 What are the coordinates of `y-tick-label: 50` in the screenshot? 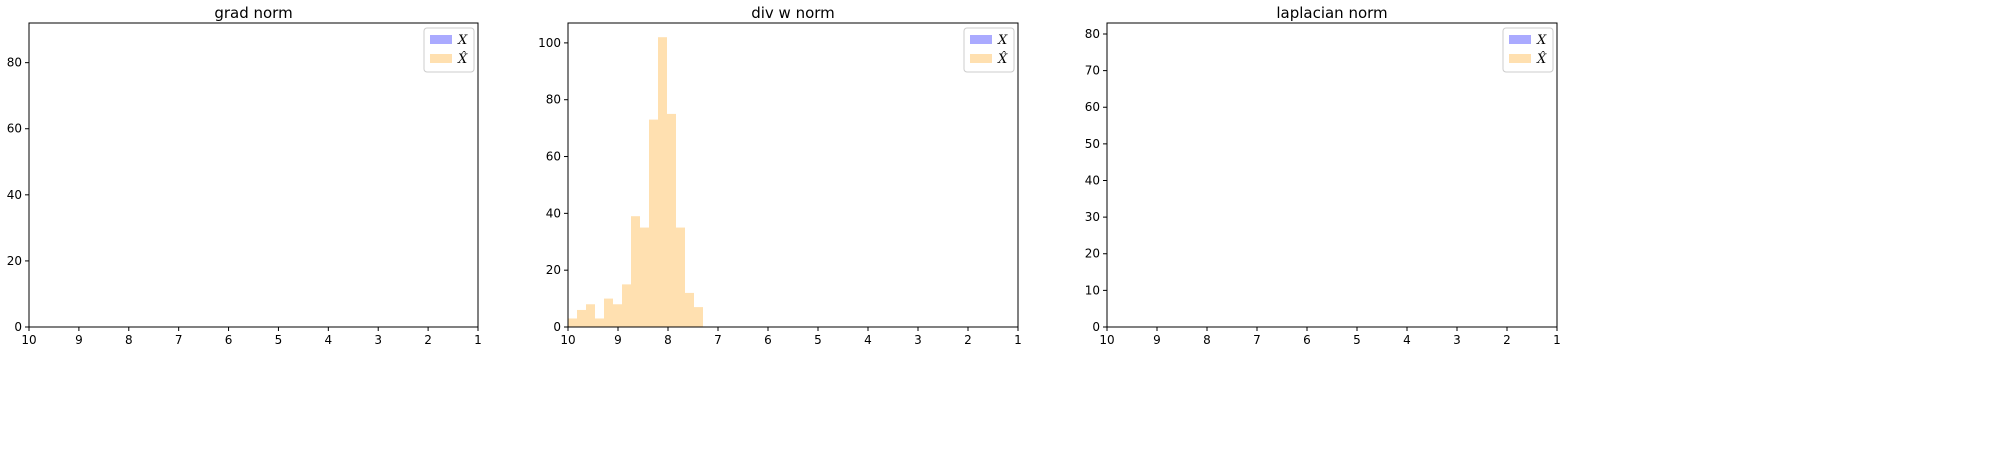 It's located at (1092, 144).